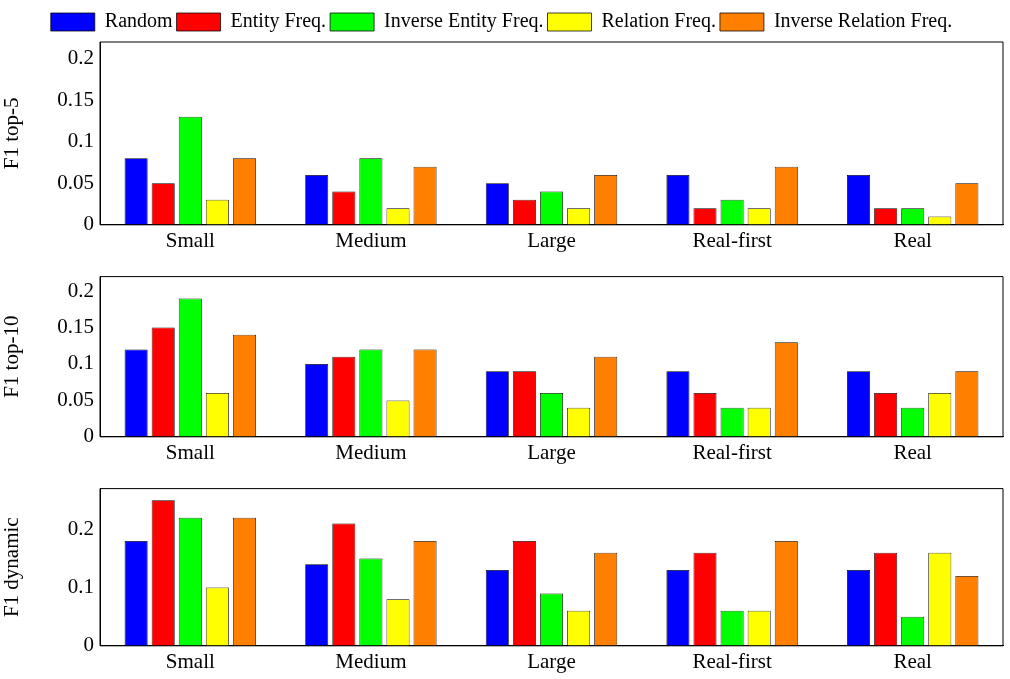  What do you see at coordinates (658, 21) in the screenshot?
I see `legend-label: Relation Freq.` at bounding box center [658, 21].